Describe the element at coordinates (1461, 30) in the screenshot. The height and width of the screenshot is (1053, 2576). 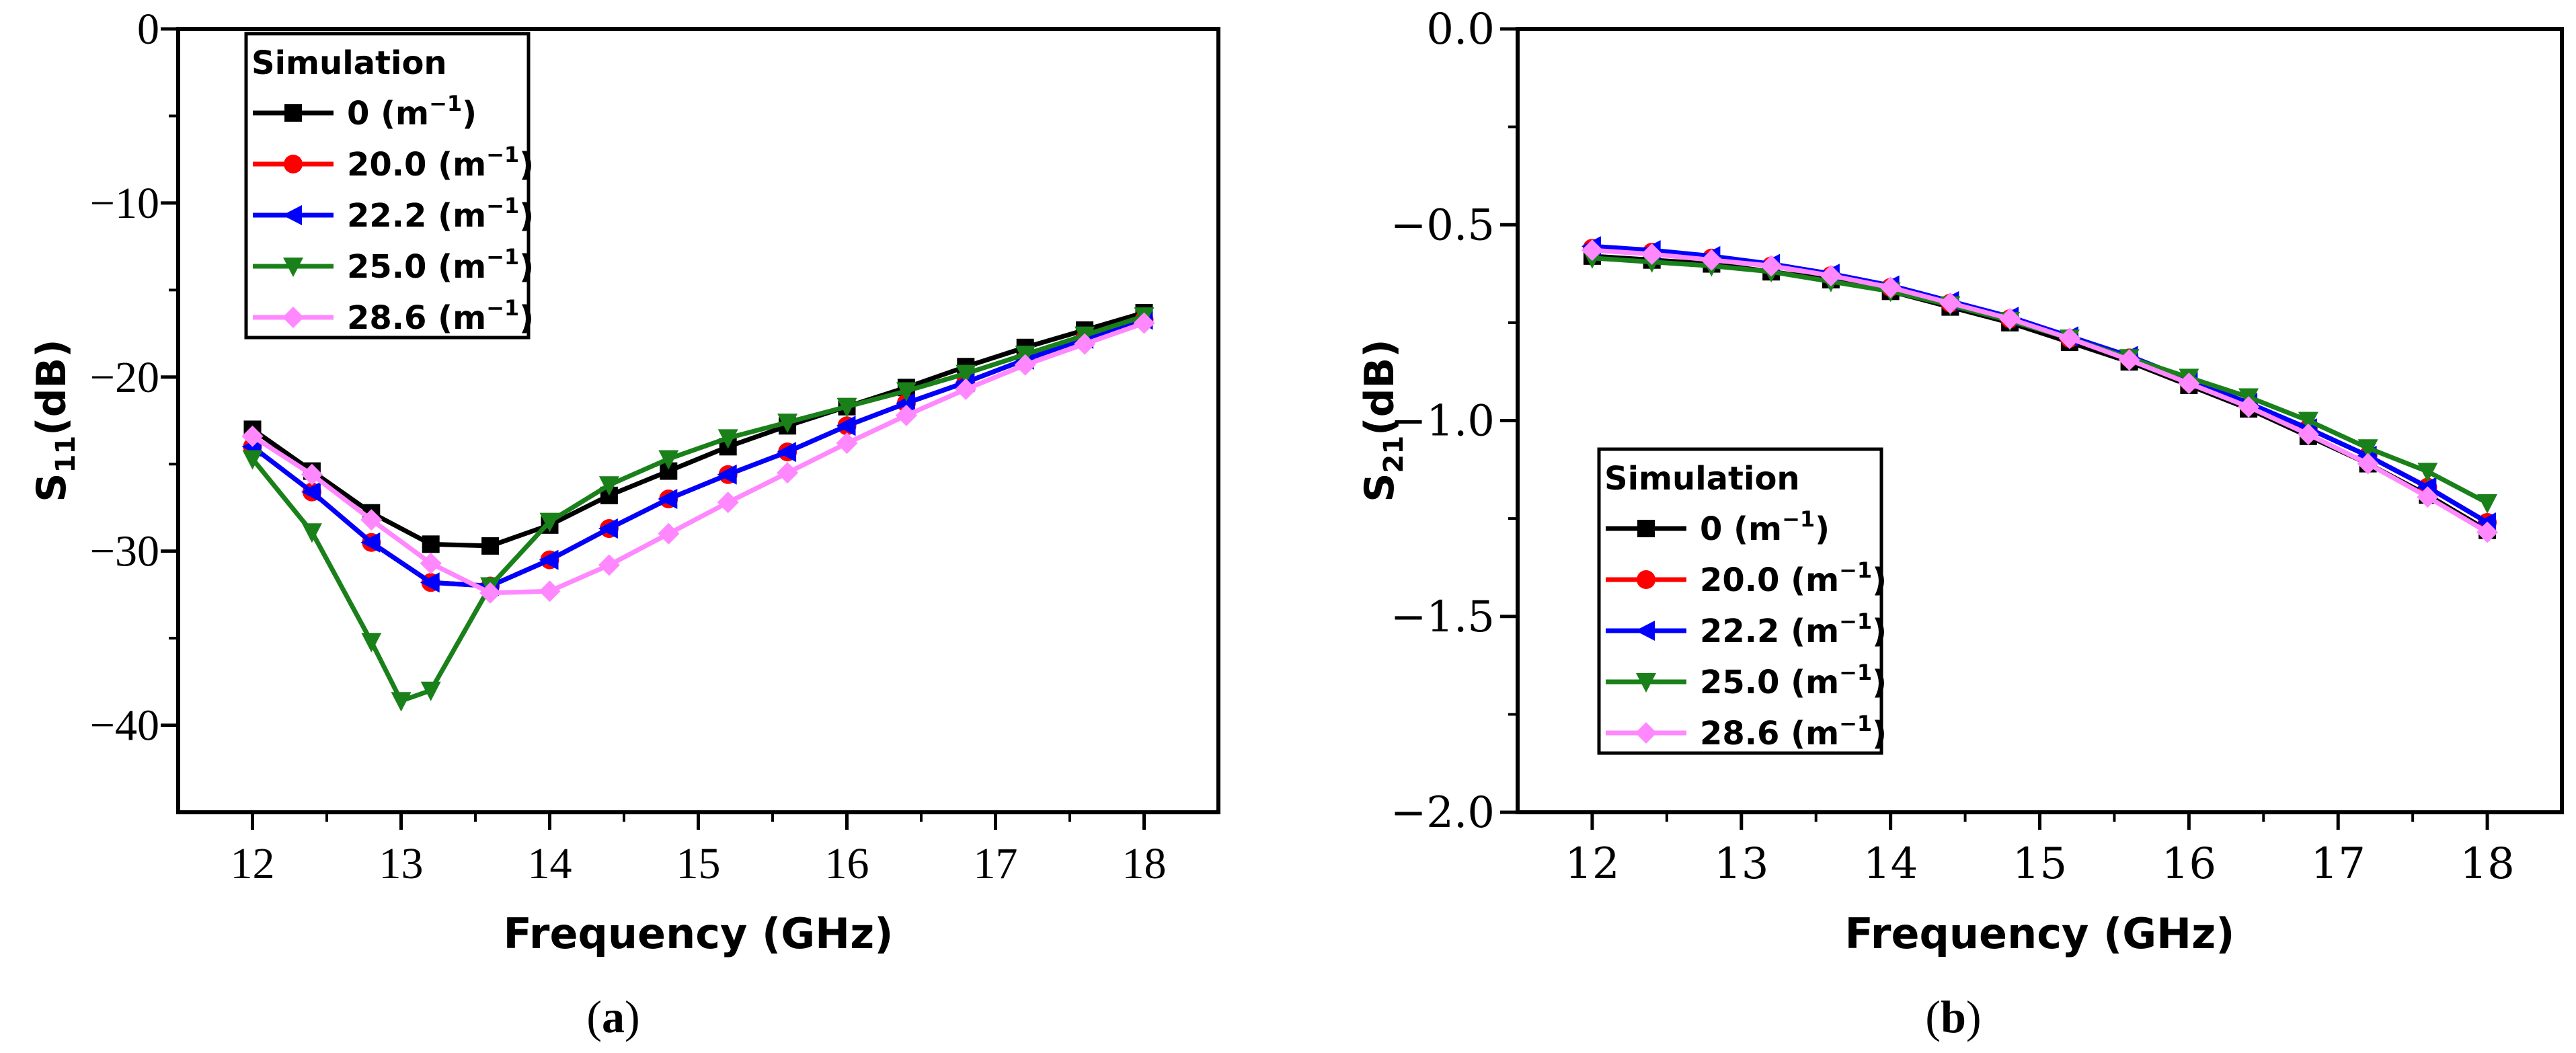
I see `y-tick-label: 0.0` at that location.